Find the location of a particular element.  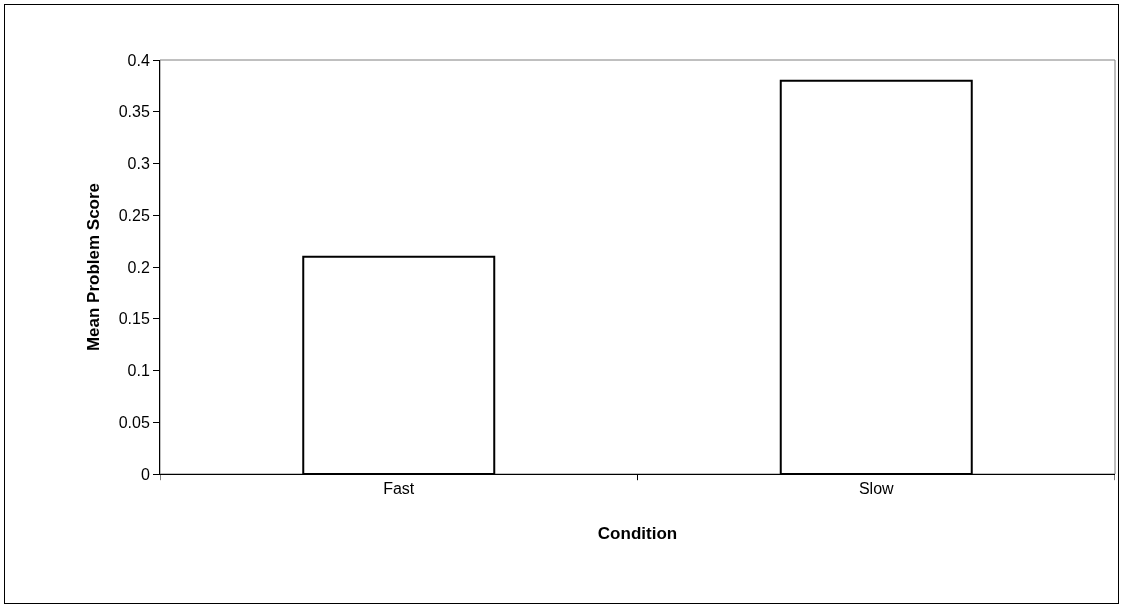

x-tick-label: Fast is located at coordinates (399, 489).